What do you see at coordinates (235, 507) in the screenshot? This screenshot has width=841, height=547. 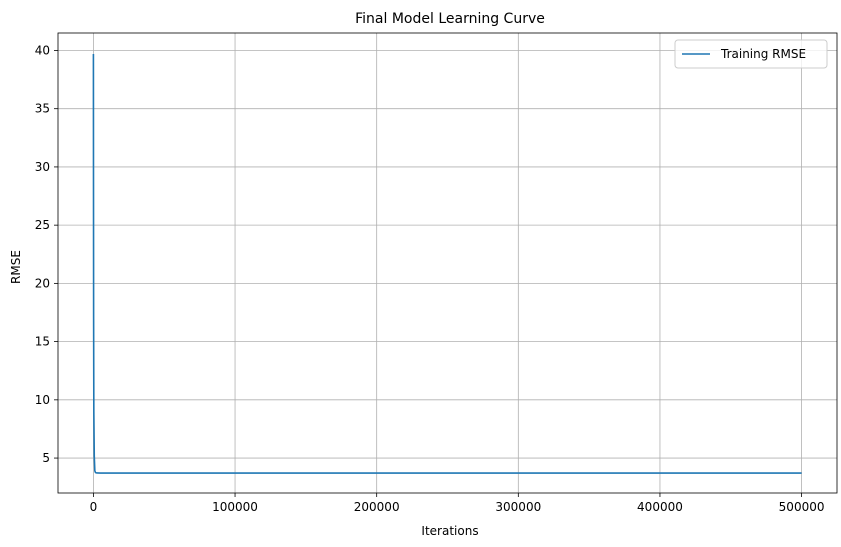 I see `x-tick-label: 100000` at bounding box center [235, 507].